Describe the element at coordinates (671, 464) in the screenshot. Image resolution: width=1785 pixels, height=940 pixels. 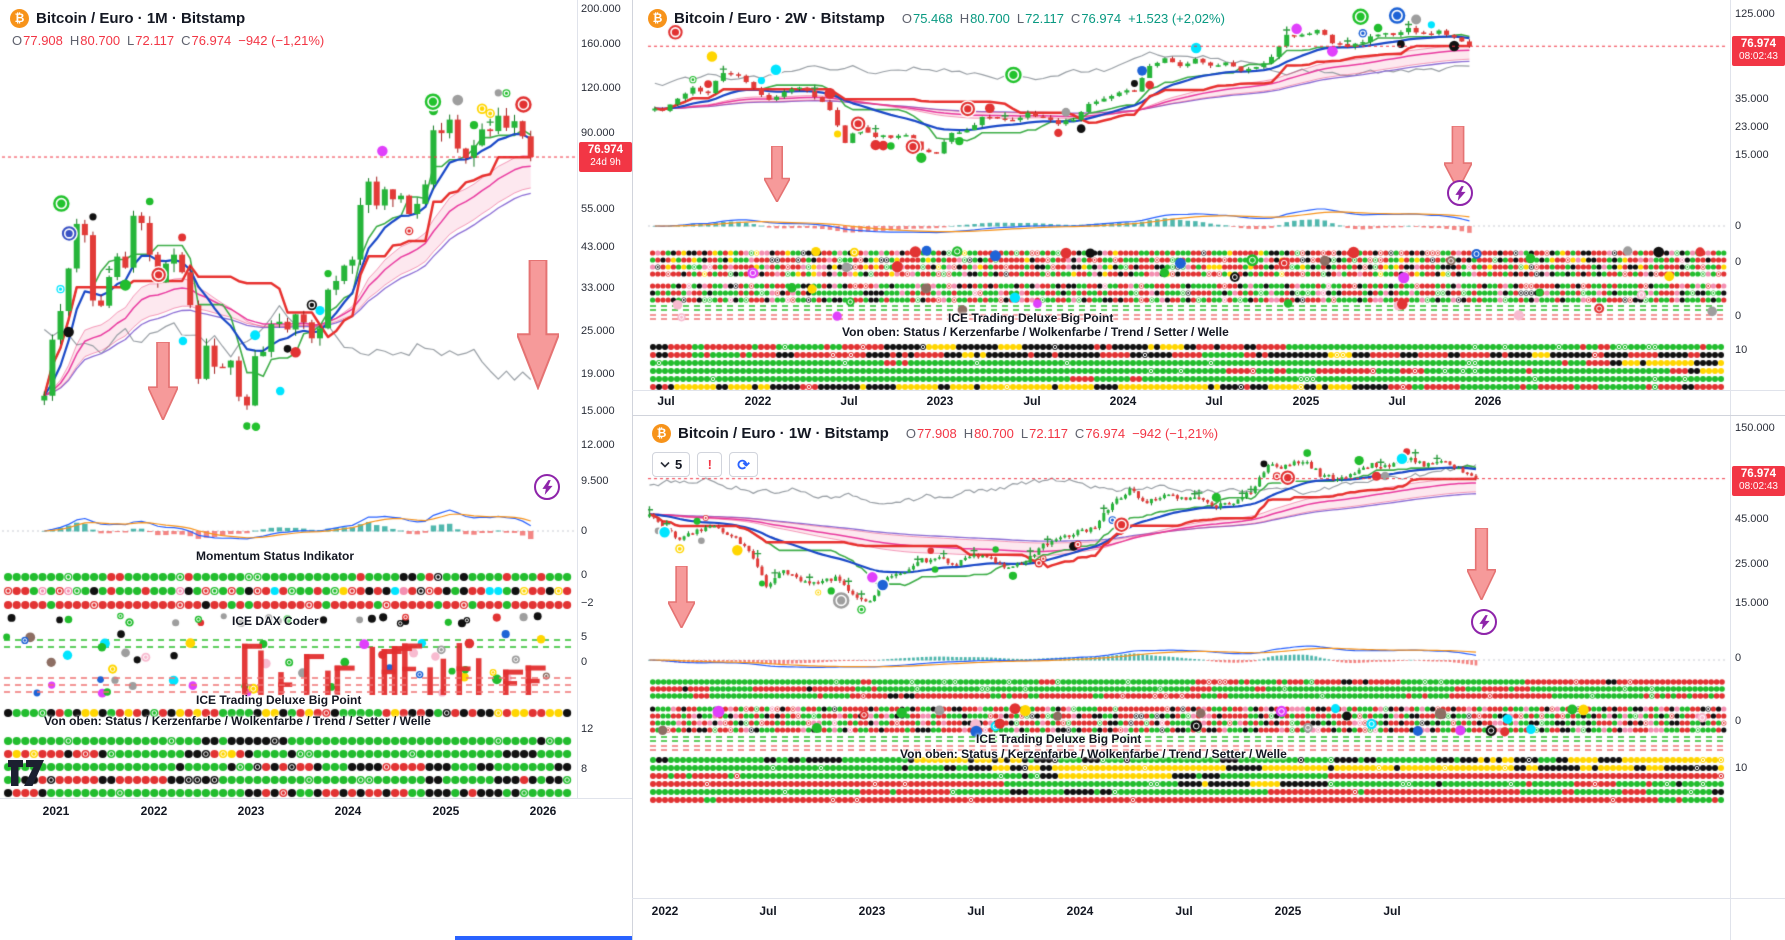
I see `interval-dropdown: 5` at that location.